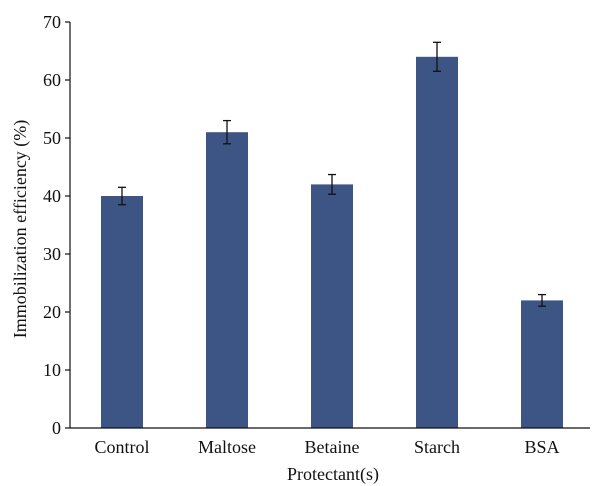 This screenshot has height=486, width=595. What do you see at coordinates (332, 447) in the screenshot?
I see `x-tick-label-betaine: Betaine` at bounding box center [332, 447].